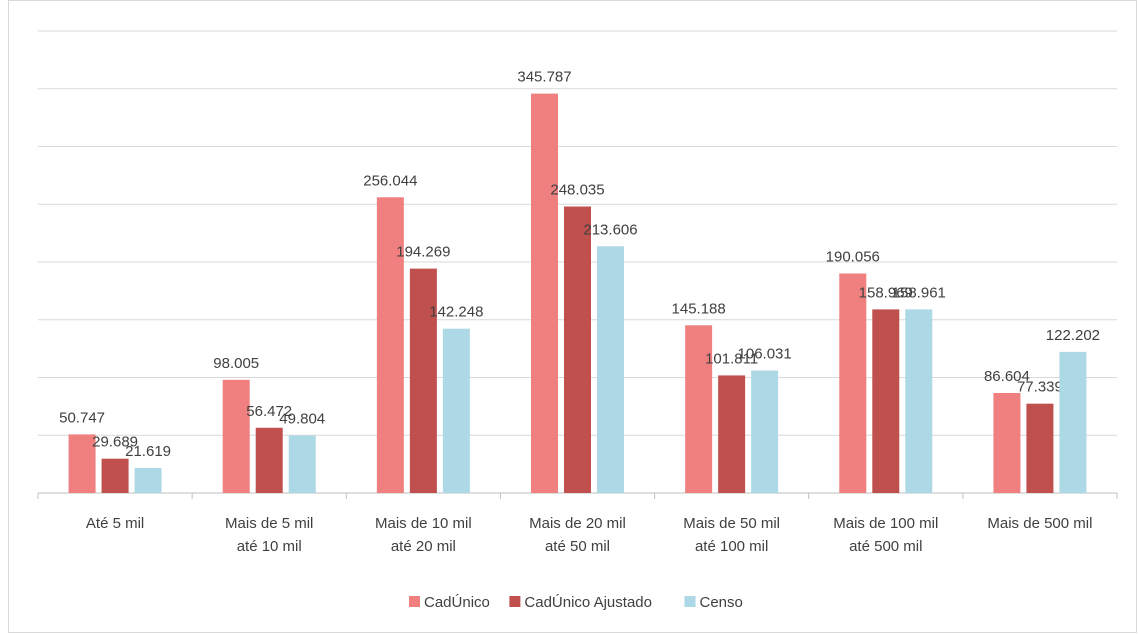  What do you see at coordinates (148, 451) in the screenshot?
I see `value-label: 21.619` at bounding box center [148, 451].